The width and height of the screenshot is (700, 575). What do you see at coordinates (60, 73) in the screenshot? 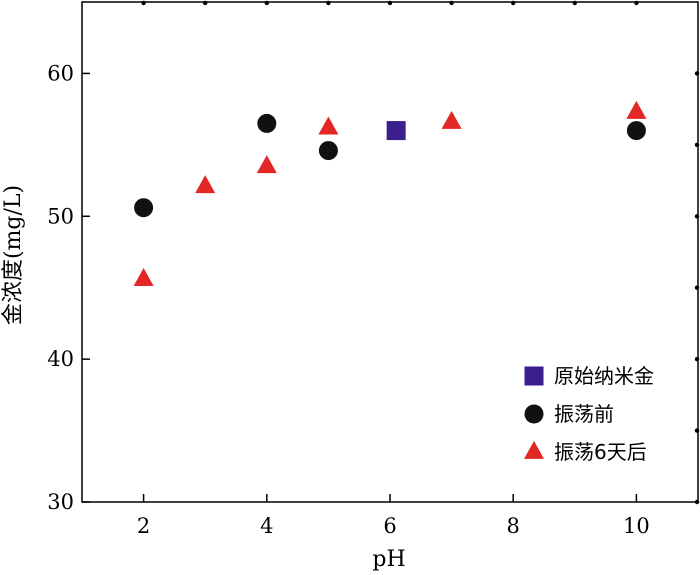
I see `y-tick-label: 60` at bounding box center [60, 73].